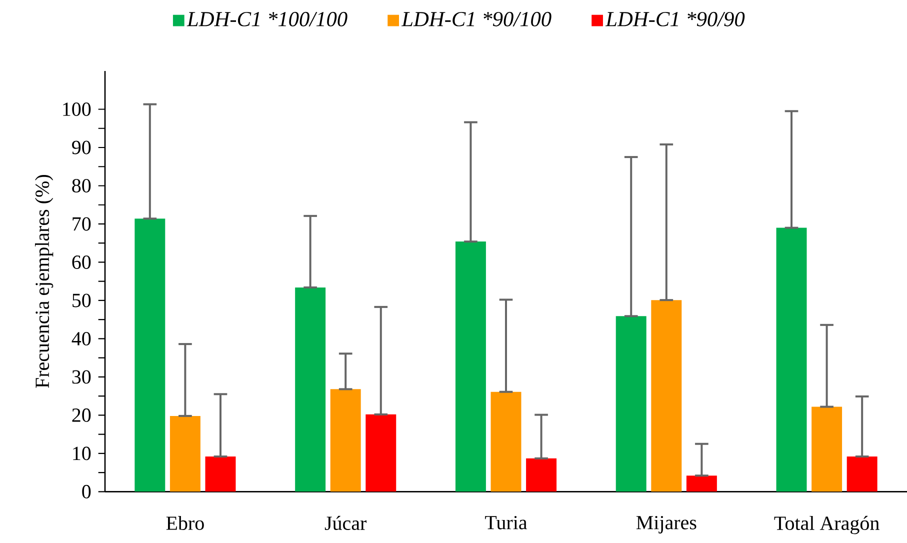 Image resolution: width=907 pixels, height=543 pixels. What do you see at coordinates (81, 415) in the screenshot?
I see `y-tick-label: 20` at bounding box center [81, 415].